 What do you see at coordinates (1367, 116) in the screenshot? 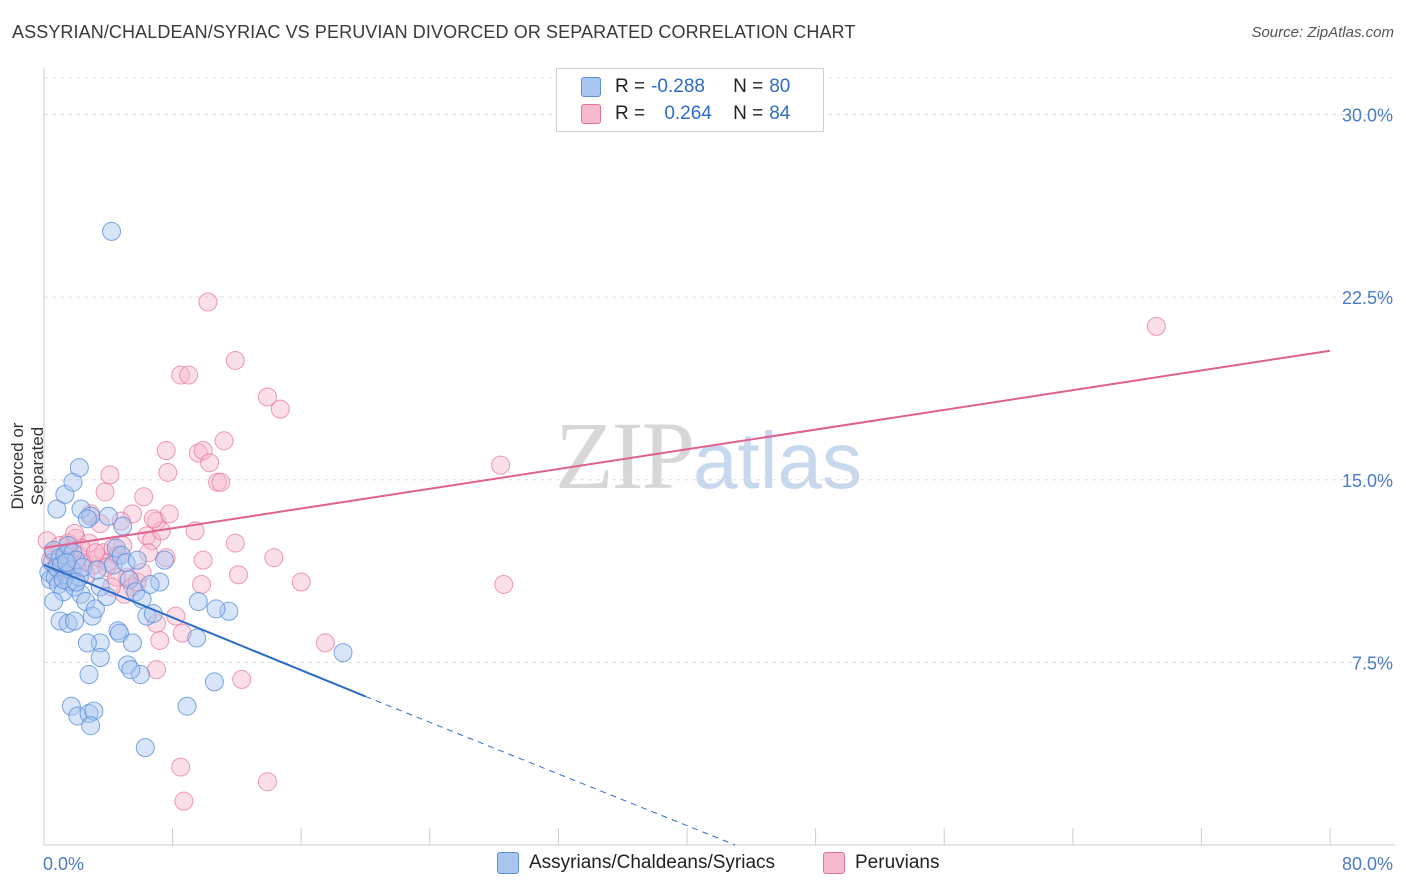
I see `y-tick-label: 30.0%` at bounding box center [1367, 116].